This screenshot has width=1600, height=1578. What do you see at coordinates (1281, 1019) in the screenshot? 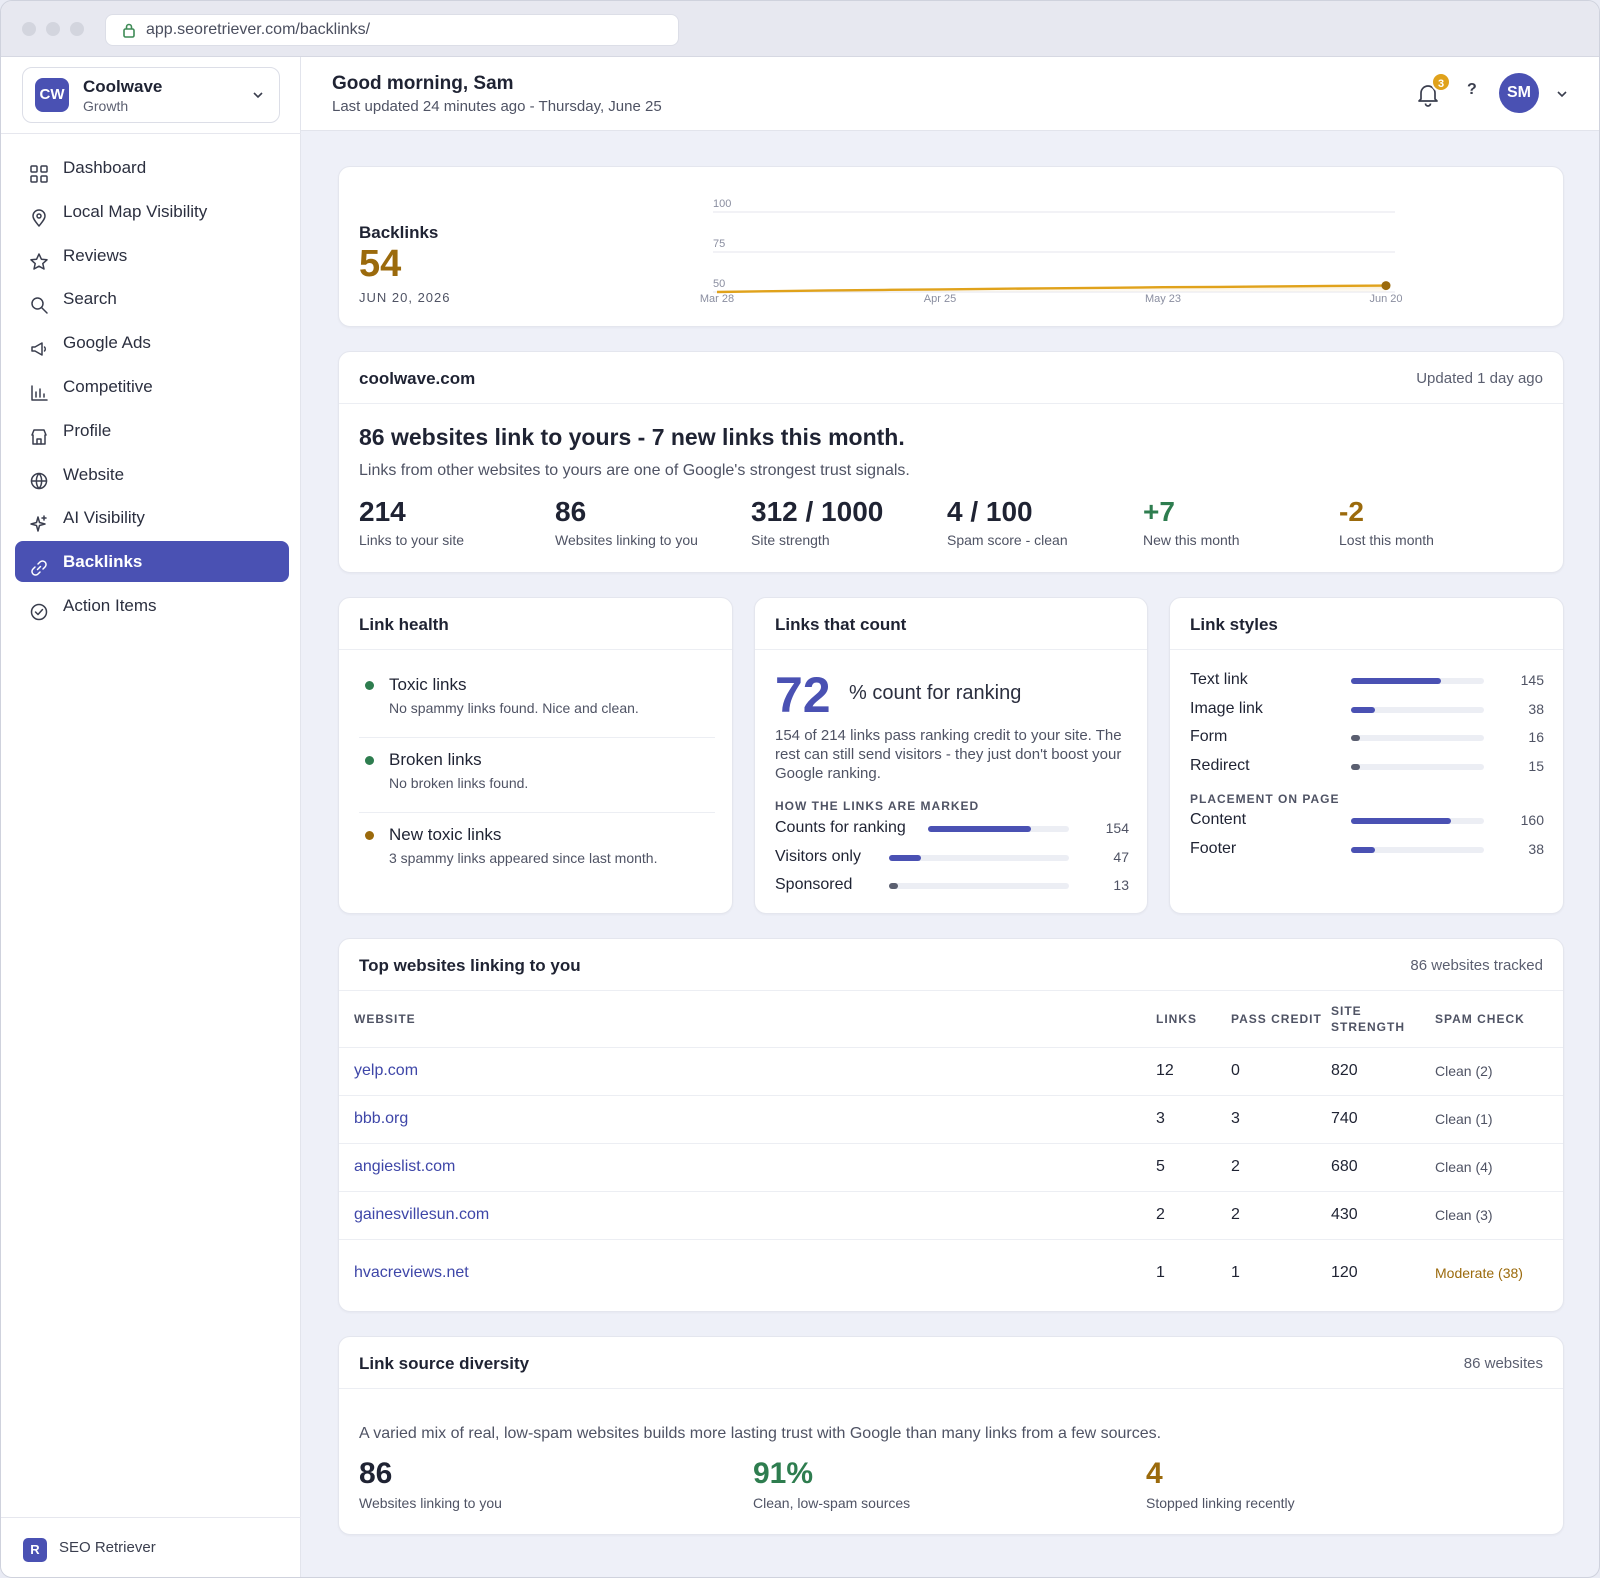
I see `col-pass-credit-header: PASS CREDIT` at bounding box center [1281, 1019].